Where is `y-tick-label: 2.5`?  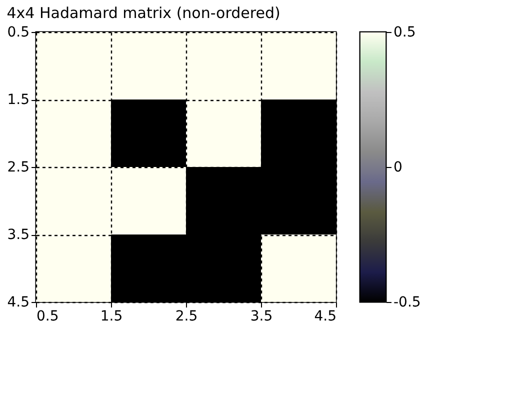 y-tick-label: 2.5 is located at coordinates (18, 168).